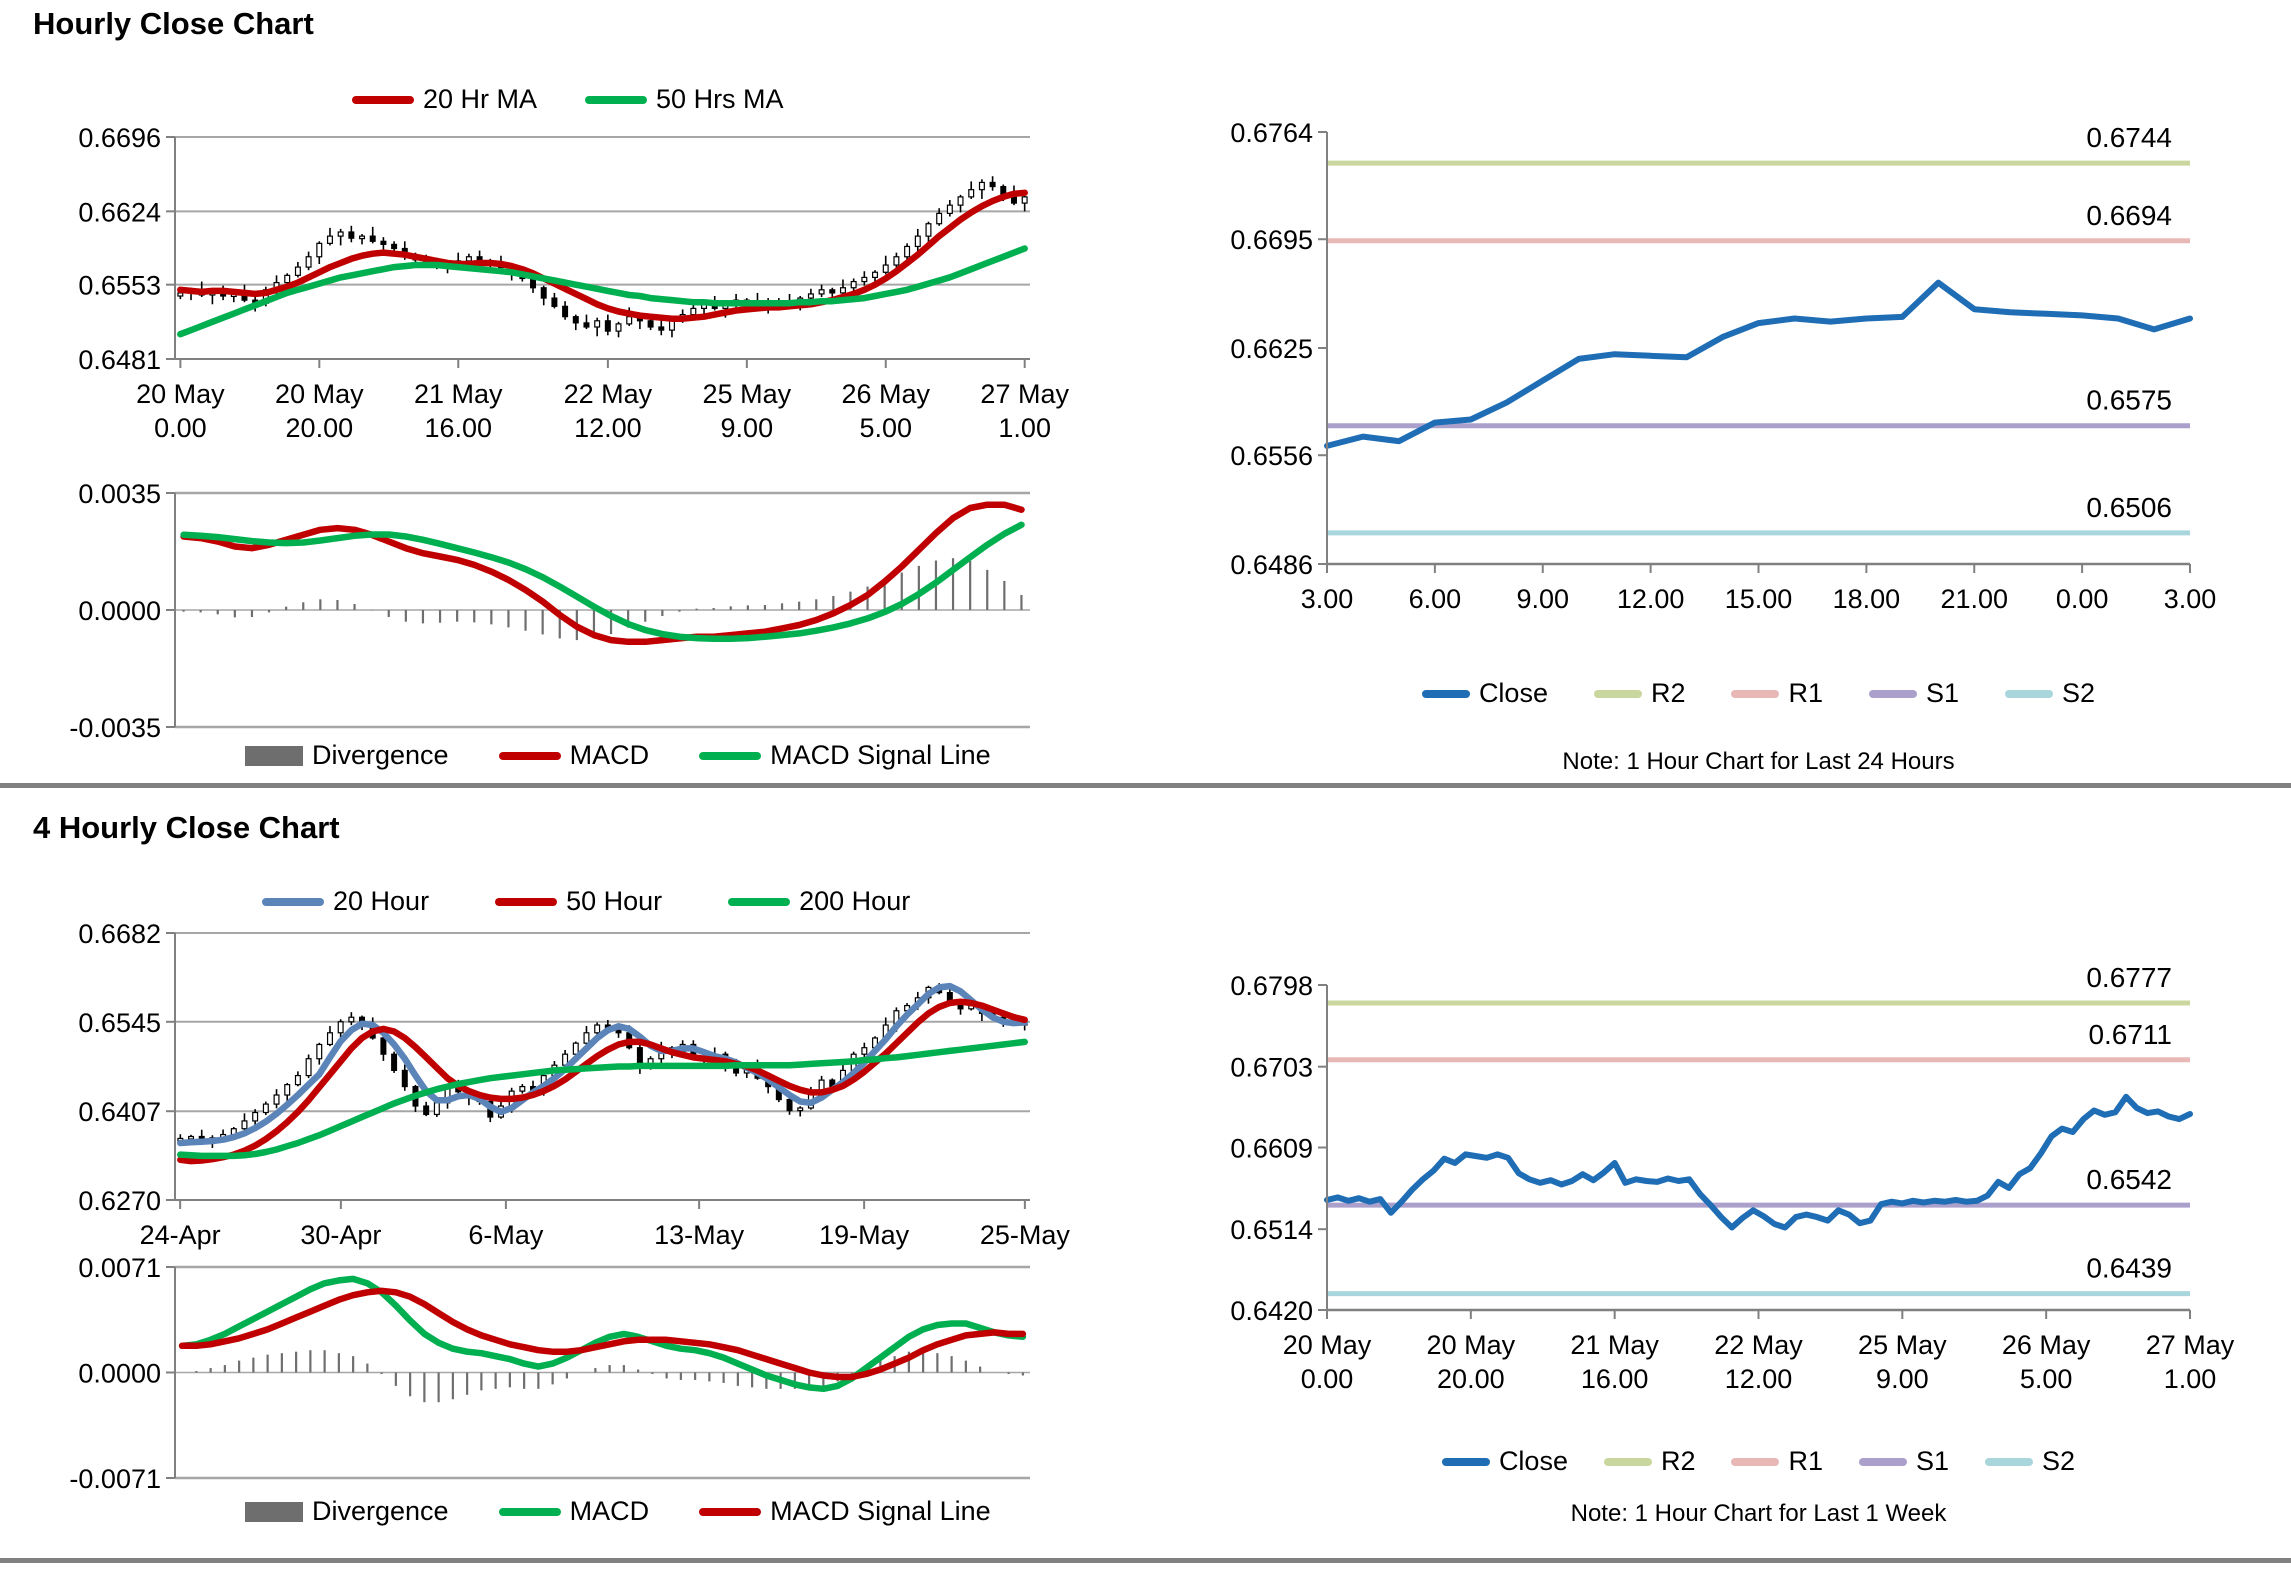  What do you see at coordinates (730, 1511) in the screenshot?
I see `macd-signal-swatch-icon` at bounding box center [730, 1511].